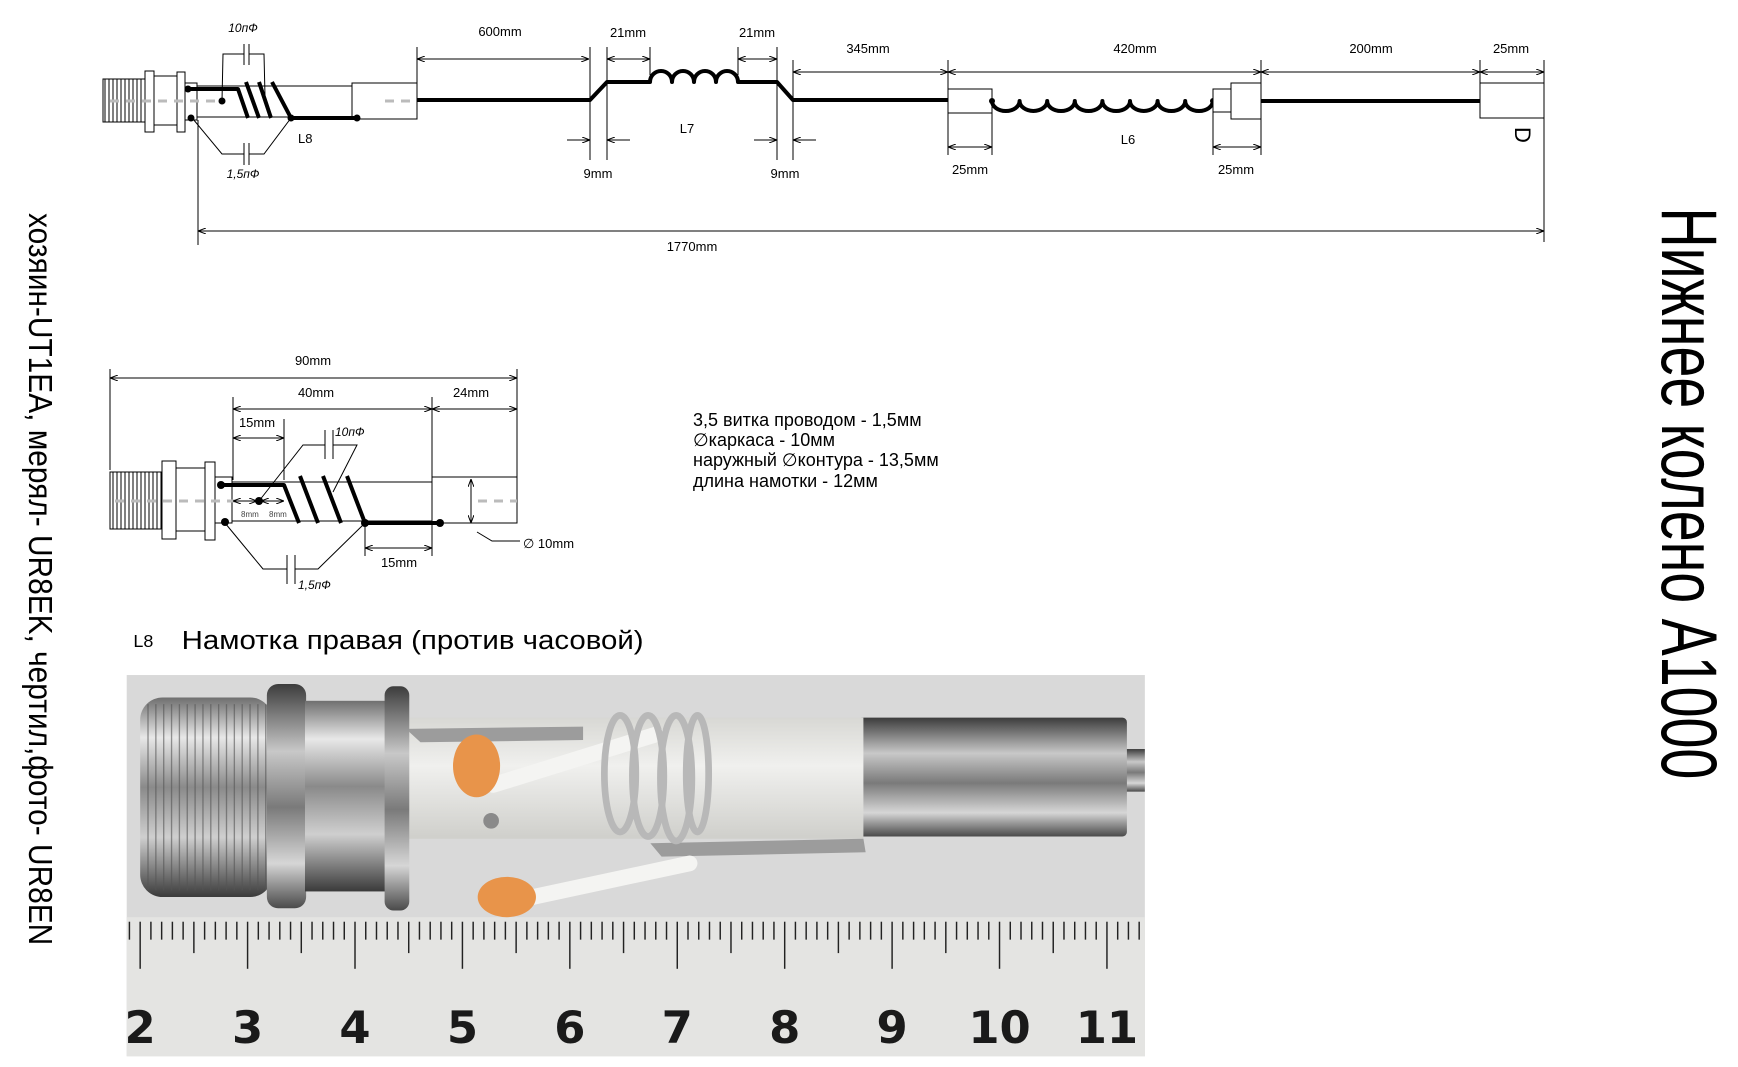  I want to click on ruler-ticks, so click(634, 945).